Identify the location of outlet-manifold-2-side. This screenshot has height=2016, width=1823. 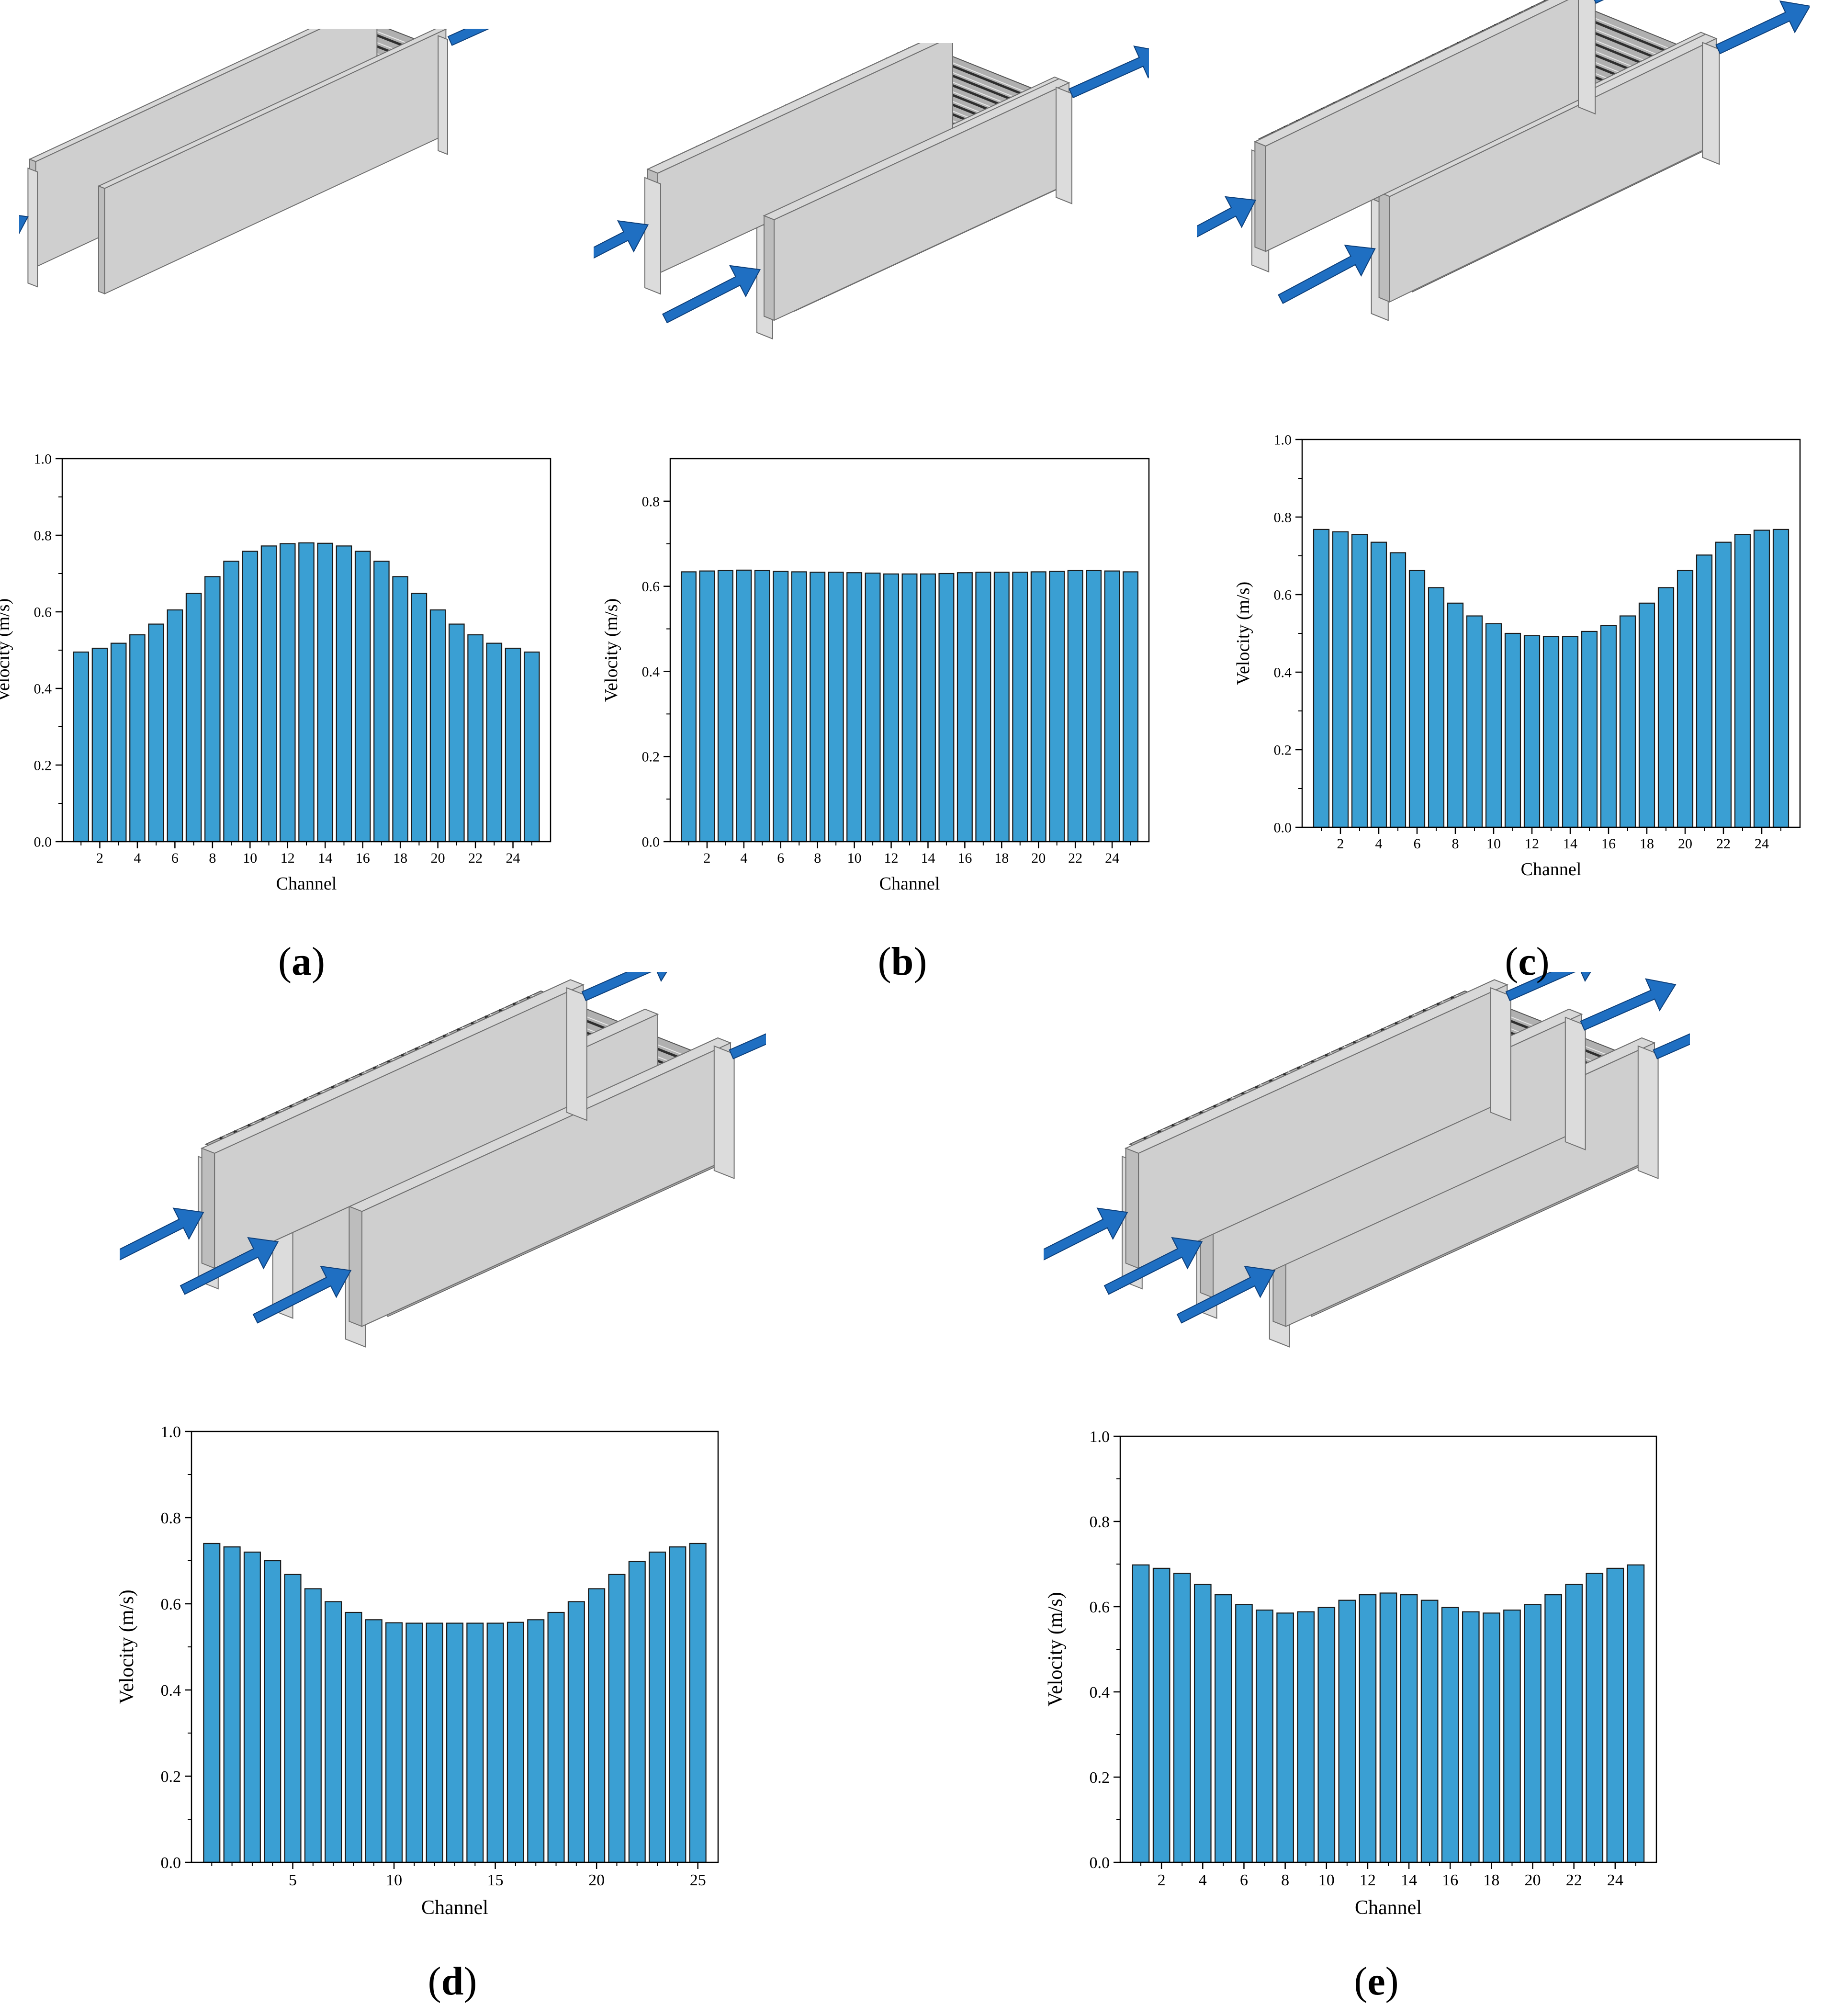
(399, 1126).